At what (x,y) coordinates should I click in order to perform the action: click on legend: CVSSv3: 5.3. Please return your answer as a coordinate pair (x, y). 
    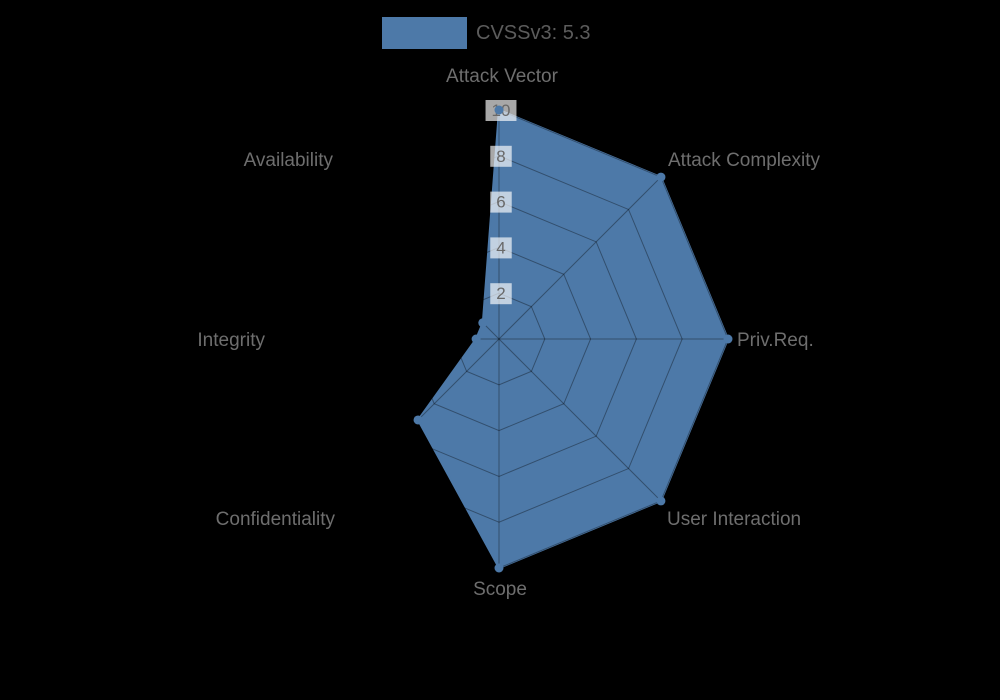
    Looking at the image, I should click on (486, 33).